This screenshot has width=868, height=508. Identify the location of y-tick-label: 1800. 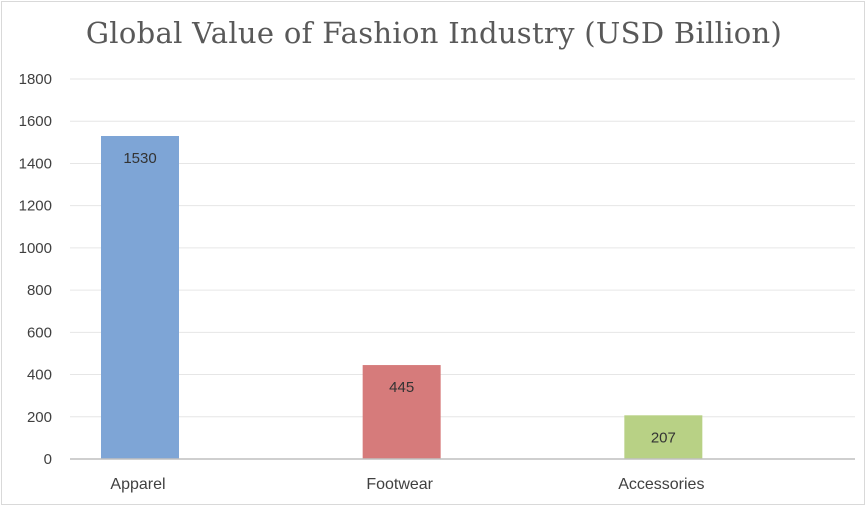
(35, 79).